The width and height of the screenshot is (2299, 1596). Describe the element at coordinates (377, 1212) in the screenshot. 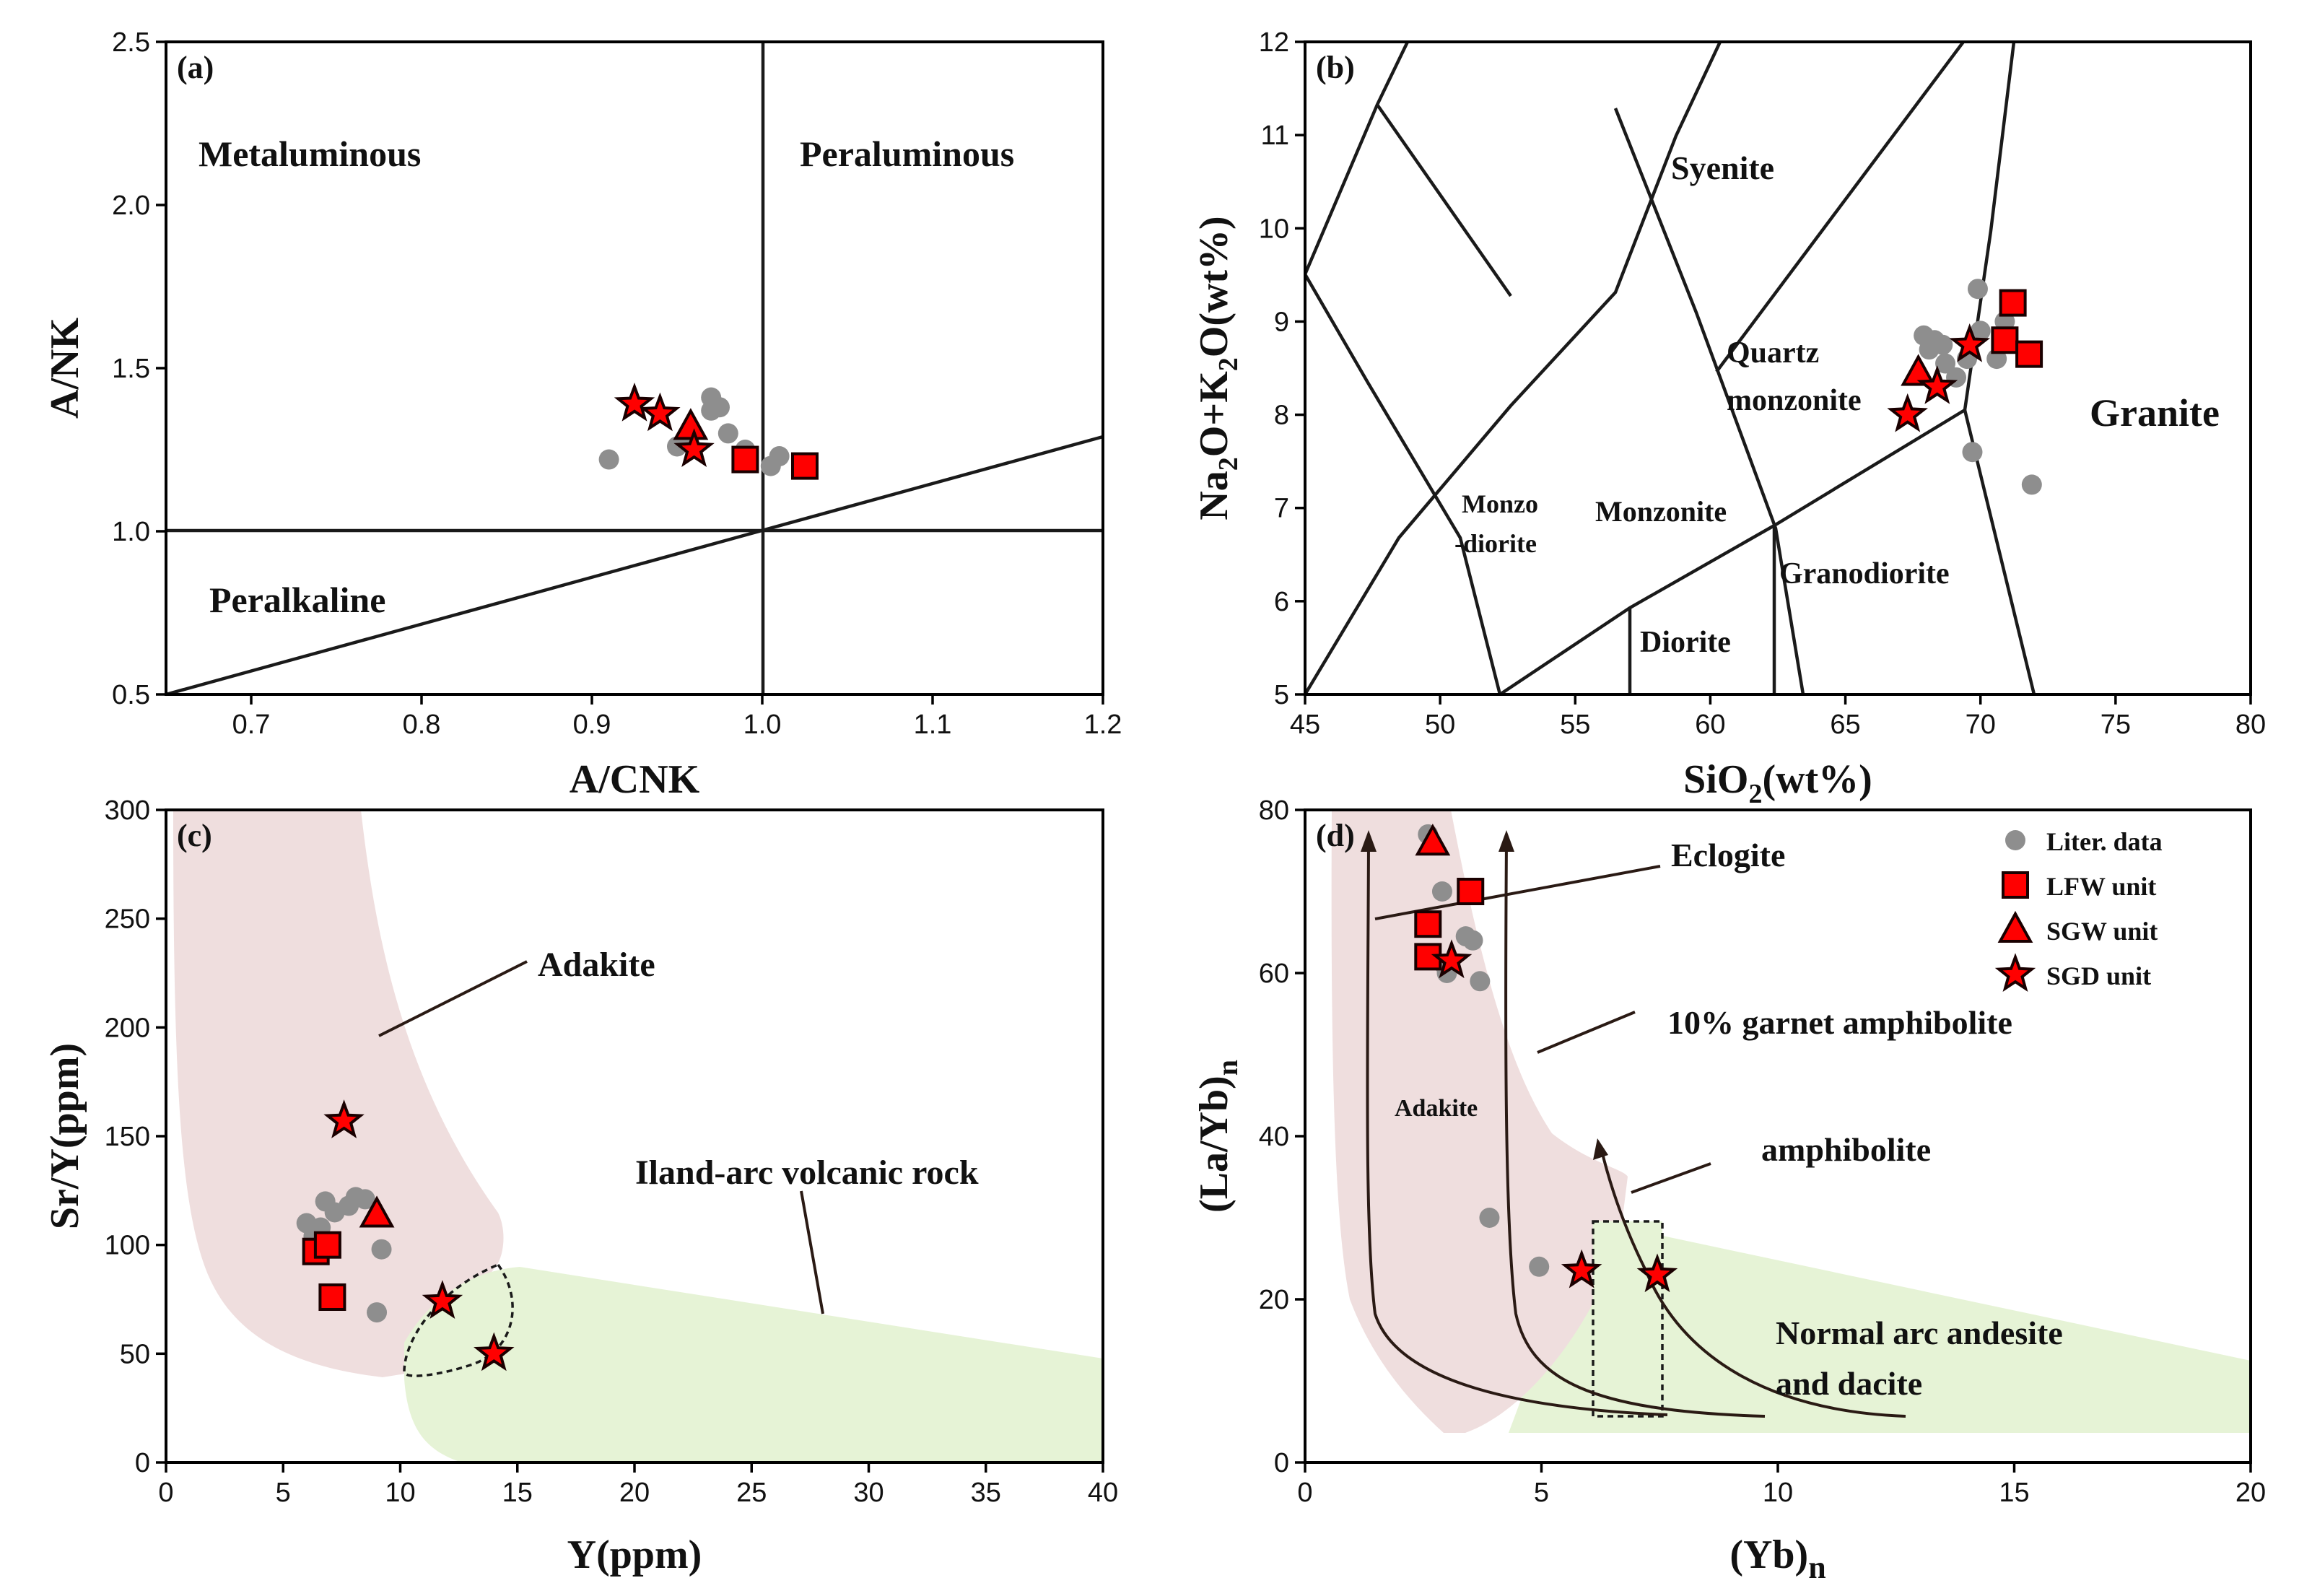

I see `c-sgw-unitpoint` at that location.